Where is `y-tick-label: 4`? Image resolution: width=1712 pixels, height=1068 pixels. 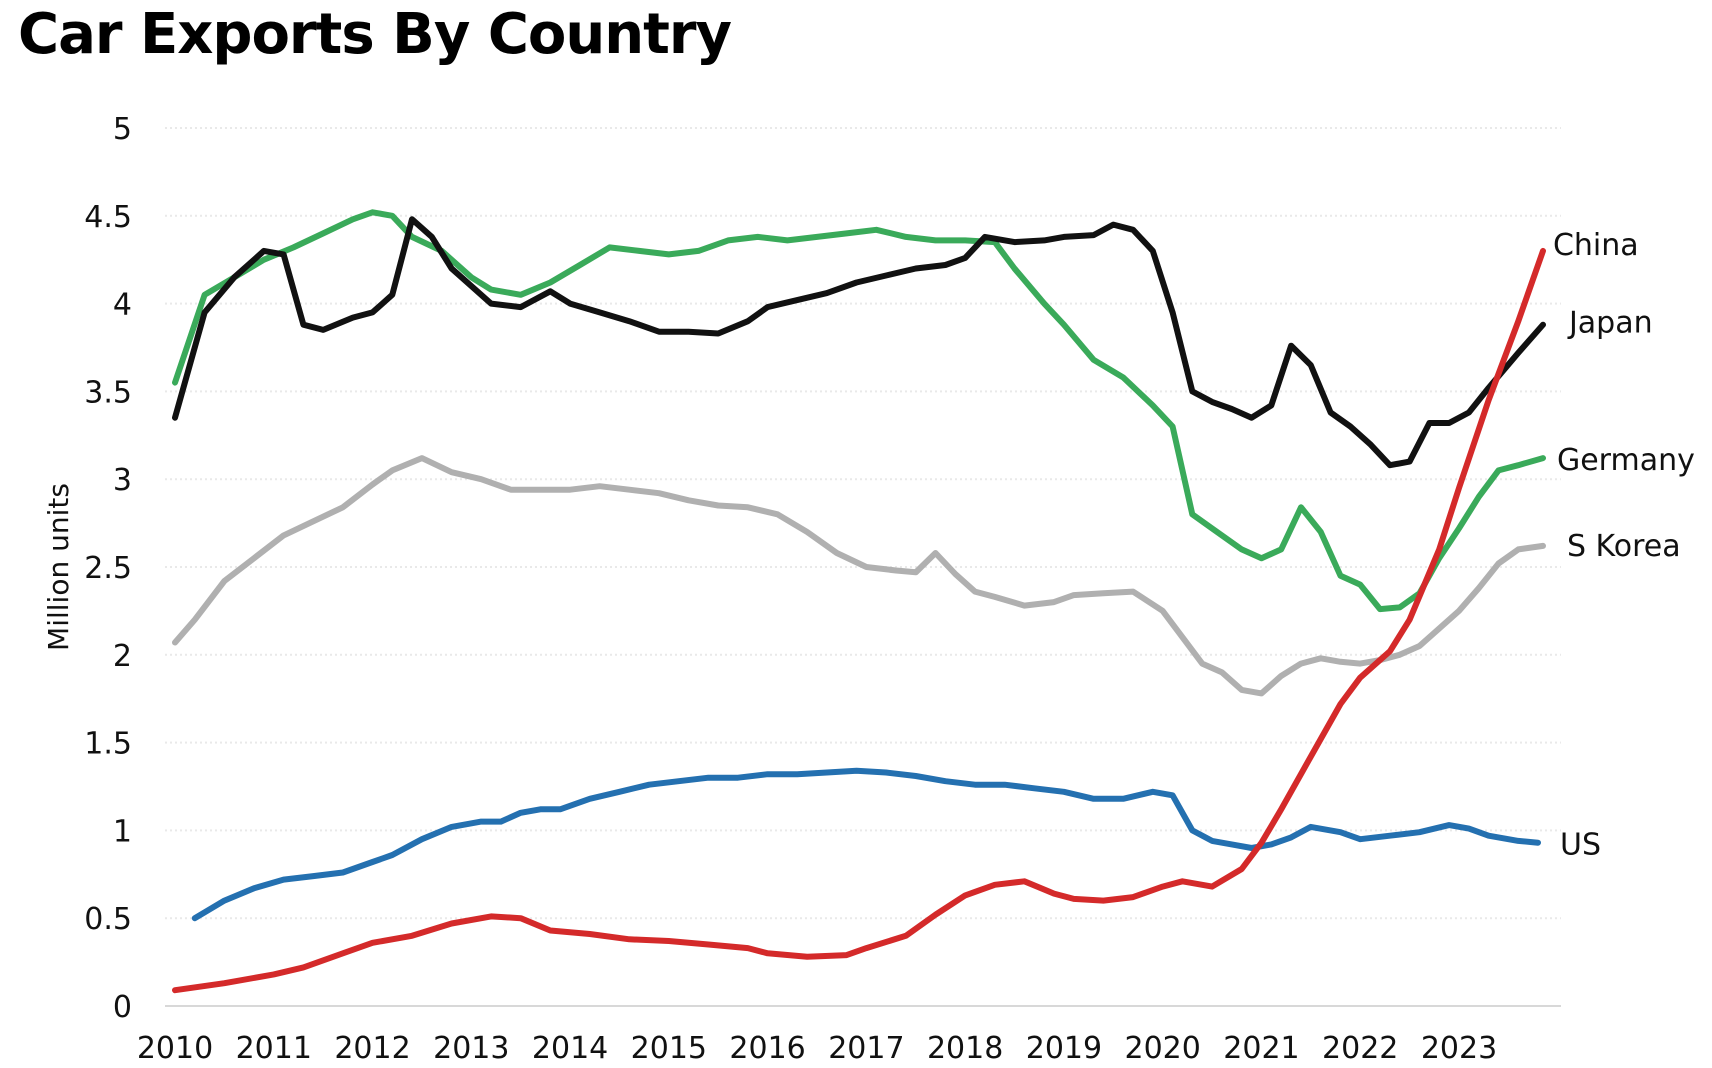 y-tick-label: 4 is located at coordinates (122, 305).